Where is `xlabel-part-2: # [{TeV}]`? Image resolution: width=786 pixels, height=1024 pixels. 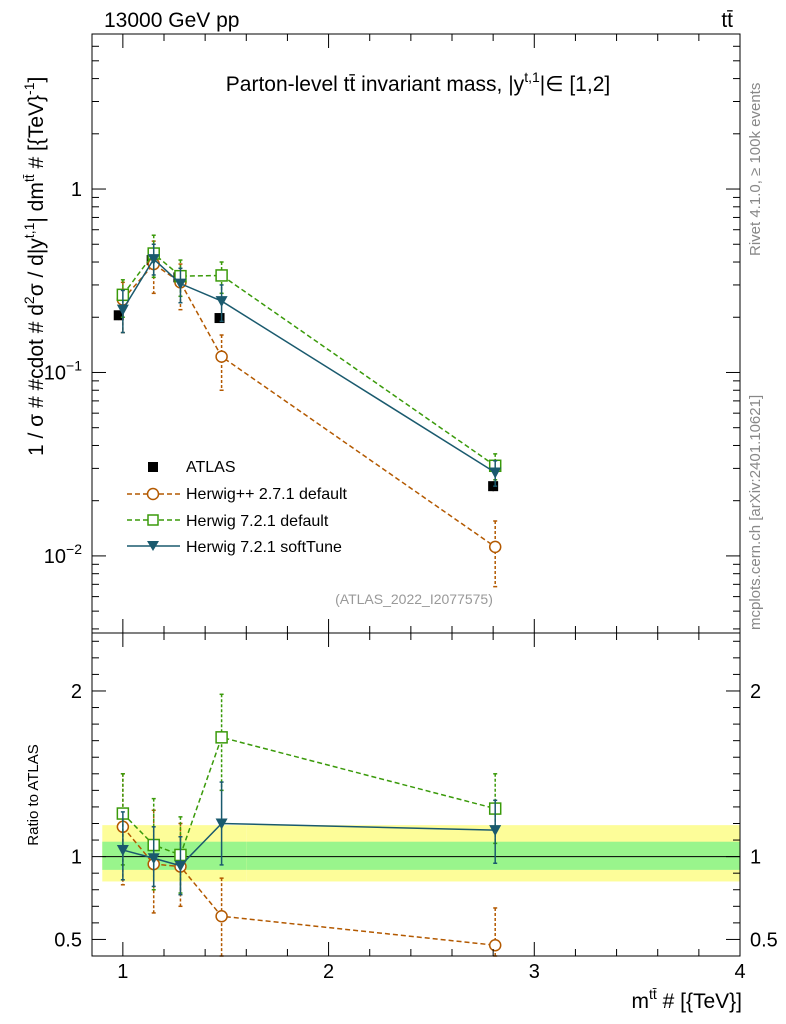 xlabel-part-2: # [{TeV}] is located at coordinates (699, 1001).